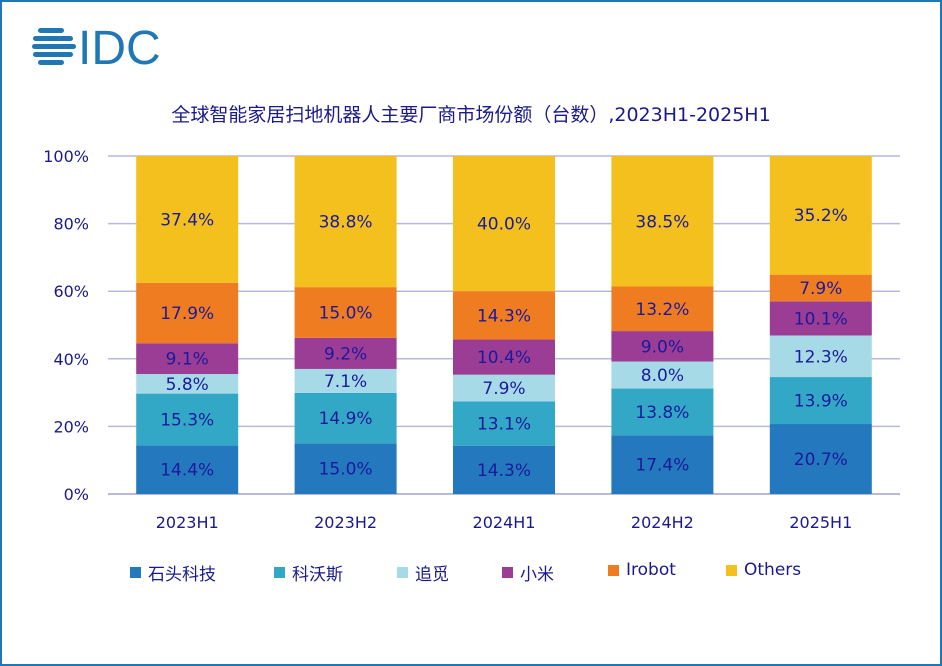 This screenshot has width=942, height=666. I want to click on legend-item: Others, so click(763, 570).